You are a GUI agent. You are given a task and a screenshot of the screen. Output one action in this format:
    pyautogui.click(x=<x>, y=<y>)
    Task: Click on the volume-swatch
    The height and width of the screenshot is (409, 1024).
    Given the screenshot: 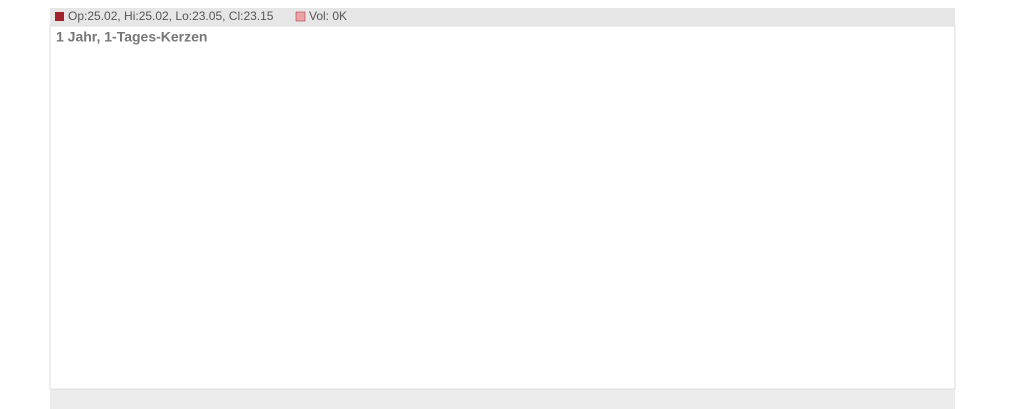 What is the action you would take?
    pyautogui.click(x=300, y=16)
    